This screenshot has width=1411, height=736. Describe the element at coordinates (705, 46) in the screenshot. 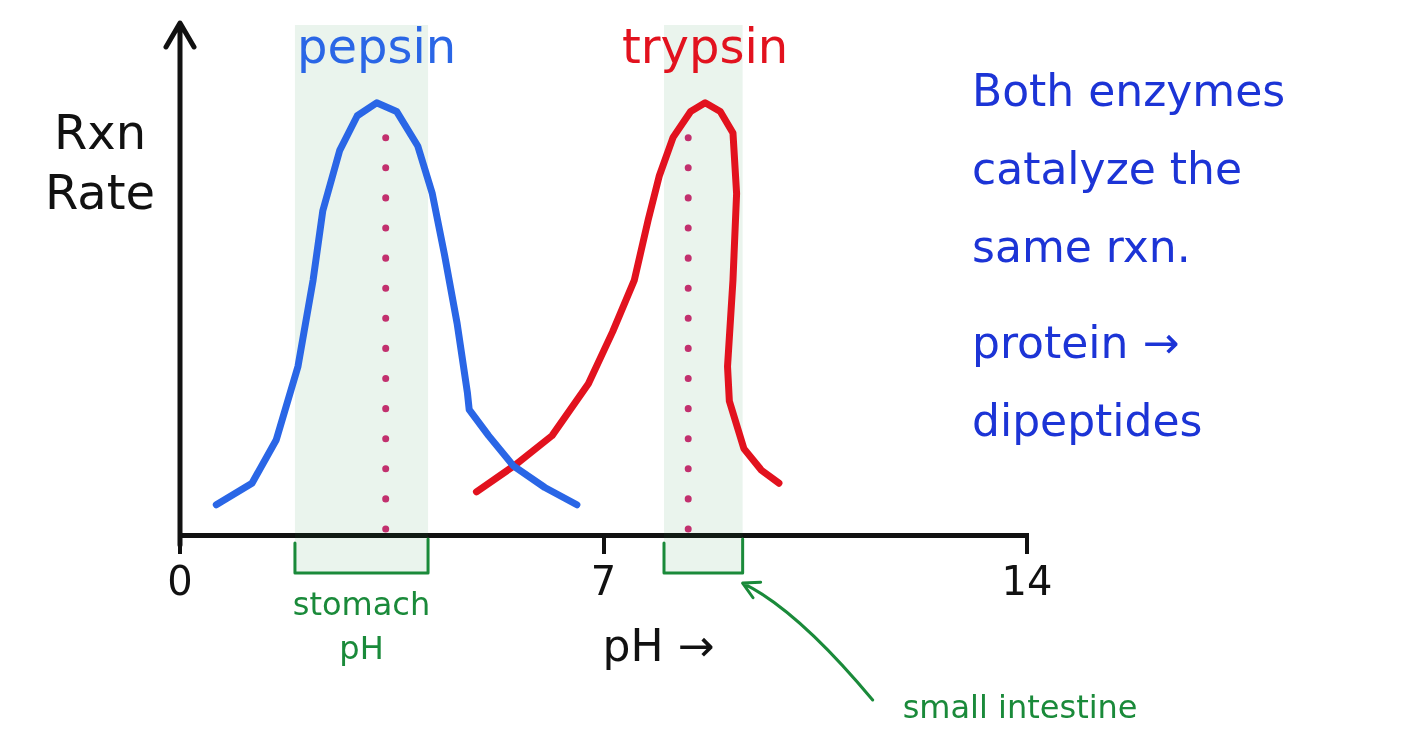

I see `series-label: trypsin` at that location.